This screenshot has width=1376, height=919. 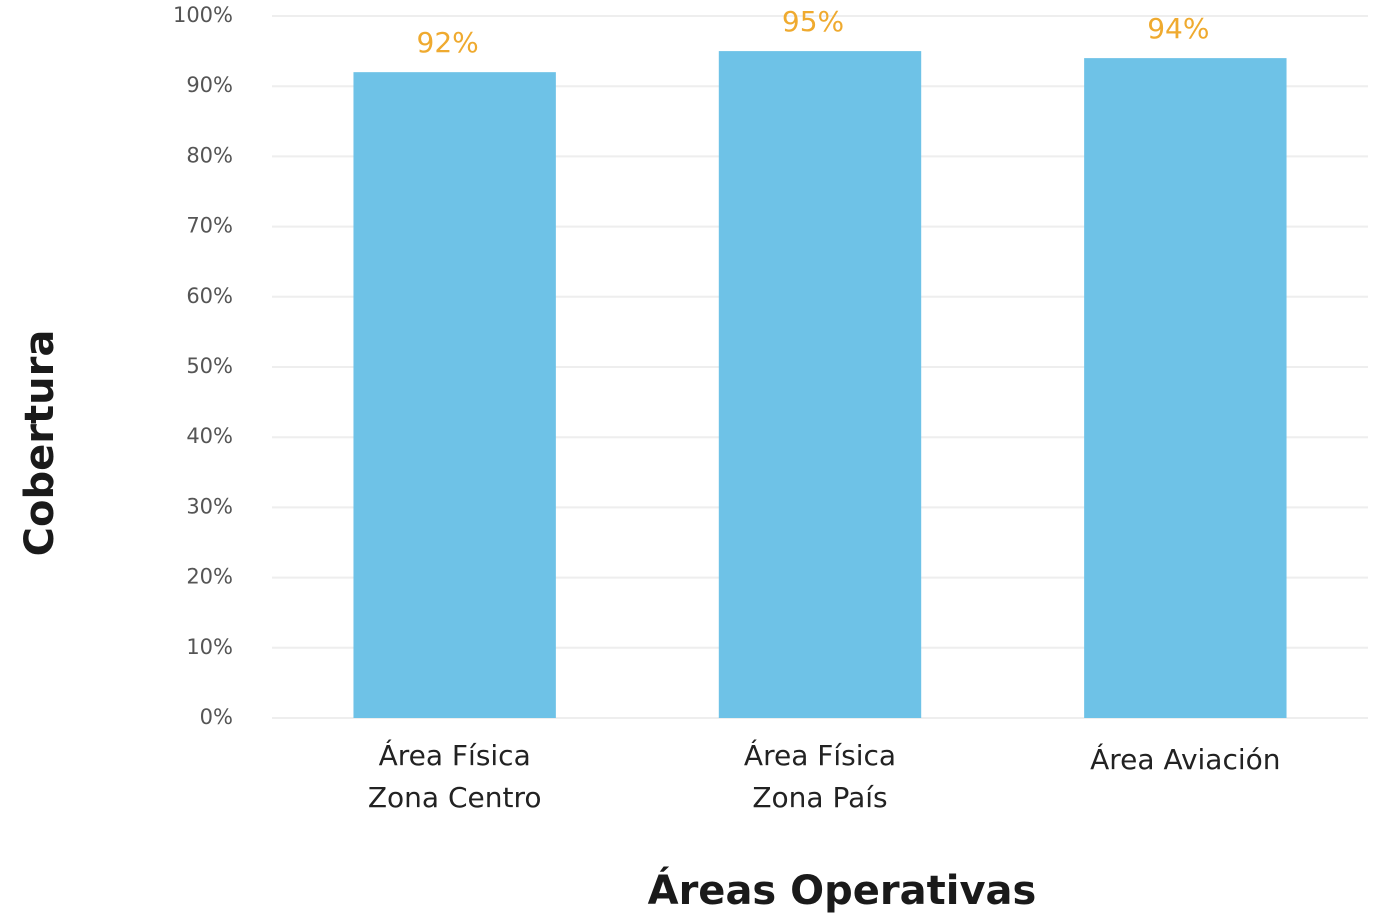 I want to click on y-tick-label: 20%, so click(x=209, y=577).